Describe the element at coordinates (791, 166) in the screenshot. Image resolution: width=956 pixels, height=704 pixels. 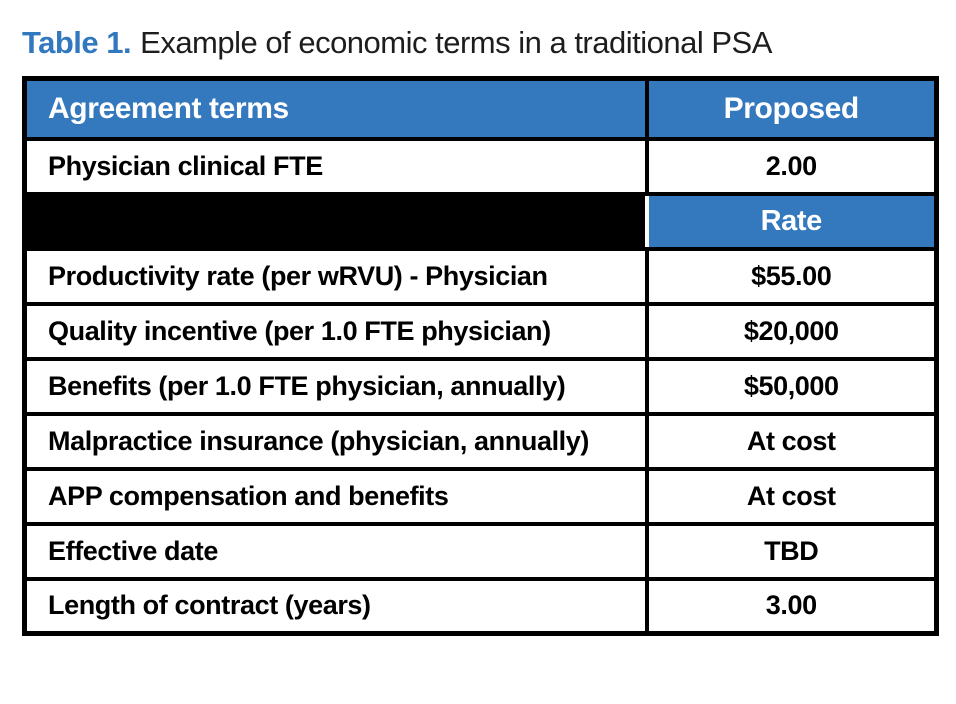
I see `value-cell: 2.00` at that location.